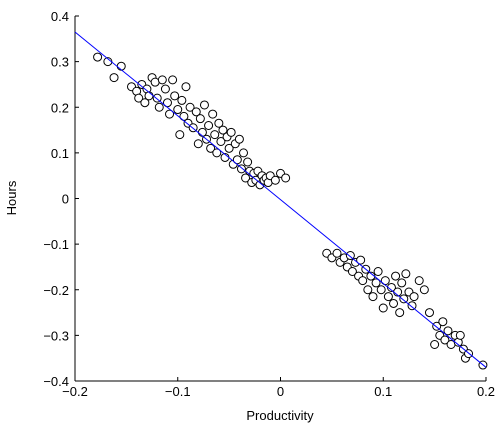 This screenshot has height=437, width=503. Describe the element at coordinates (75, 391) in the screenshot. I see `x-tick-label: −0.2` at that location.